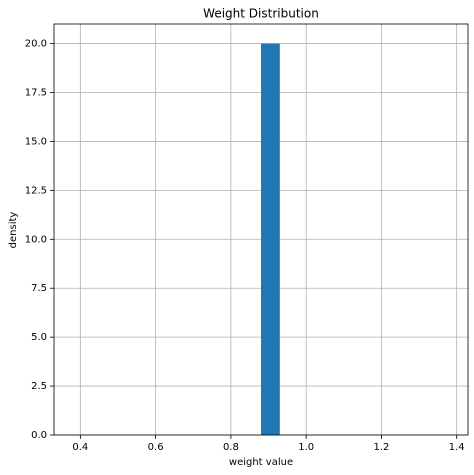 This screenshot has height=475, width=474. I want to click on y-tick-label: 20.0, so click(36, 44).